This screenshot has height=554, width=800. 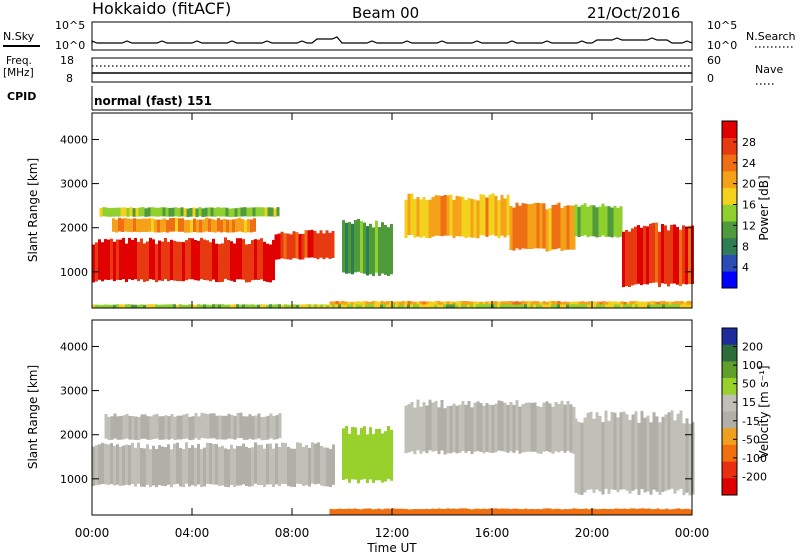 What do you see at coordinates (153, 101) in the screenshot?
I see `cpid-text: normal (fast) 151` at bounding box center [153, 101].